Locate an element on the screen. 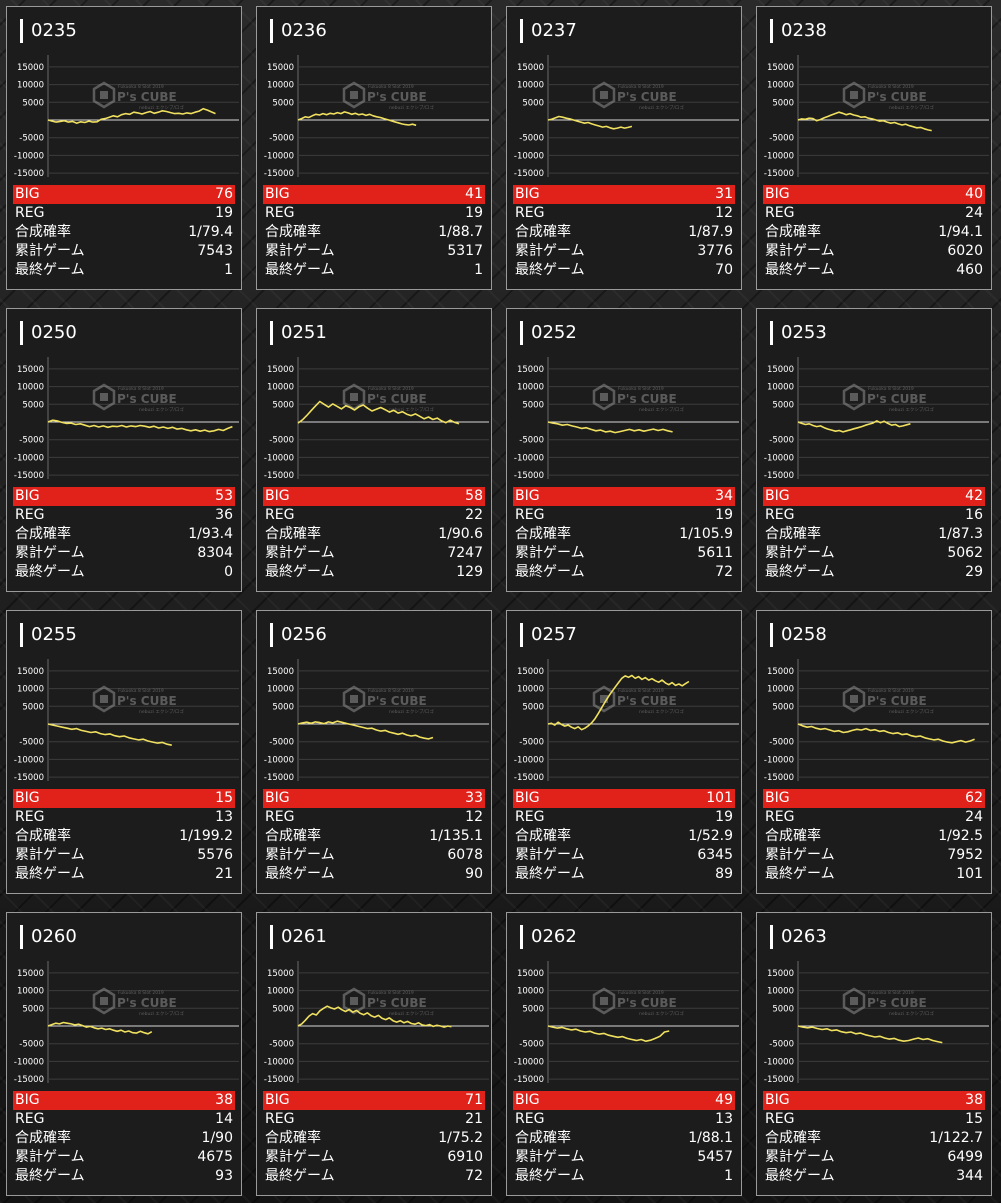 The image size is (1001, 1203). stats-table: BIG 40 REG 24 合成確率 1/94.1 累計ゲーム 6020 最終ゲーム 460 is located at coordinates (874, 232).